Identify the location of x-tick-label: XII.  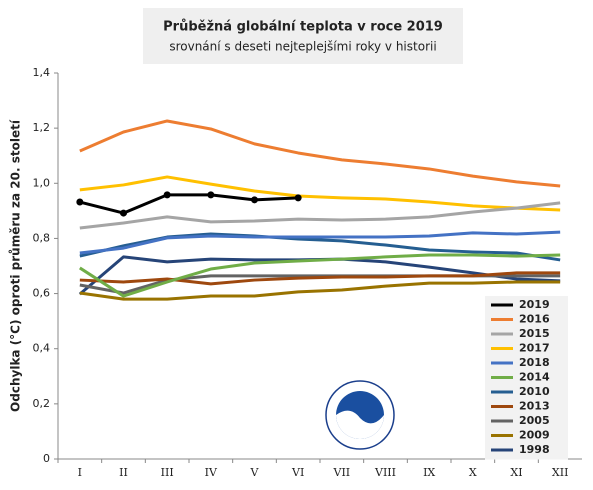
(560, 472).